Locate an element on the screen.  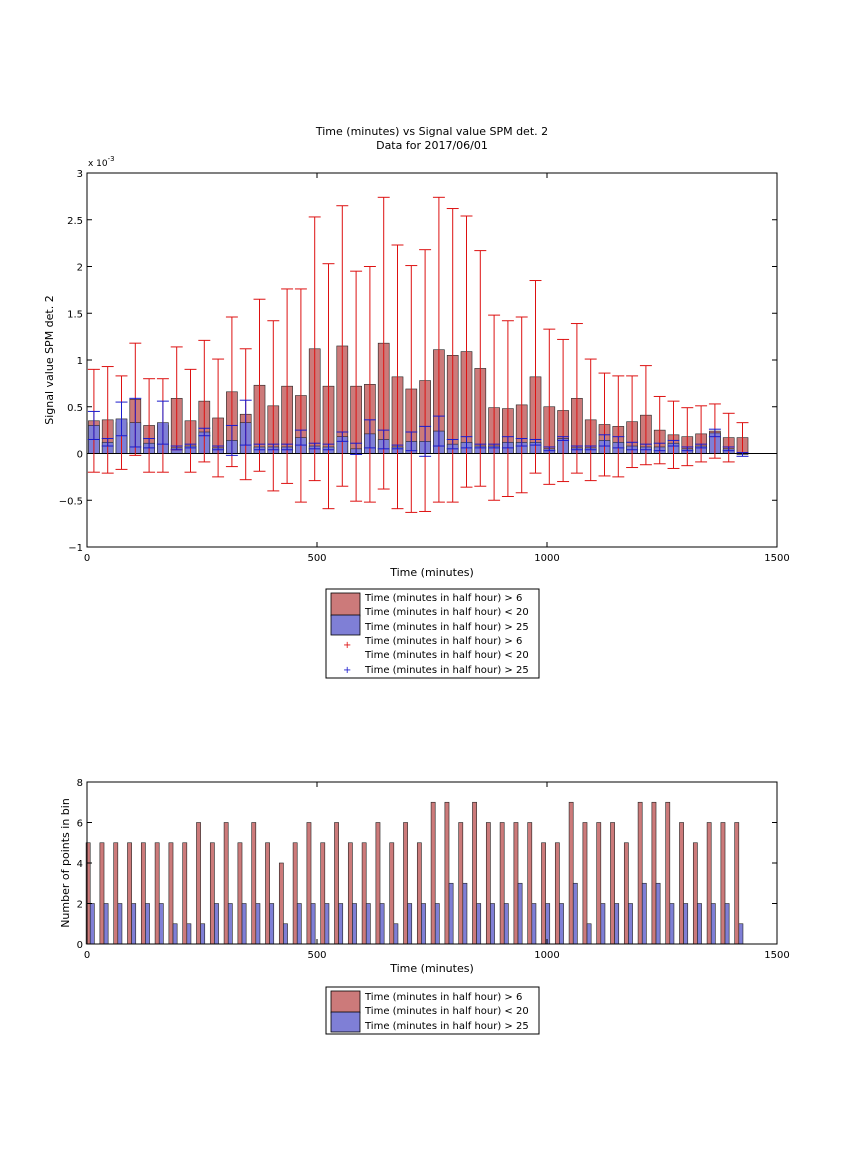
y-tick-label: 4 is located at coordinates (80, 864).